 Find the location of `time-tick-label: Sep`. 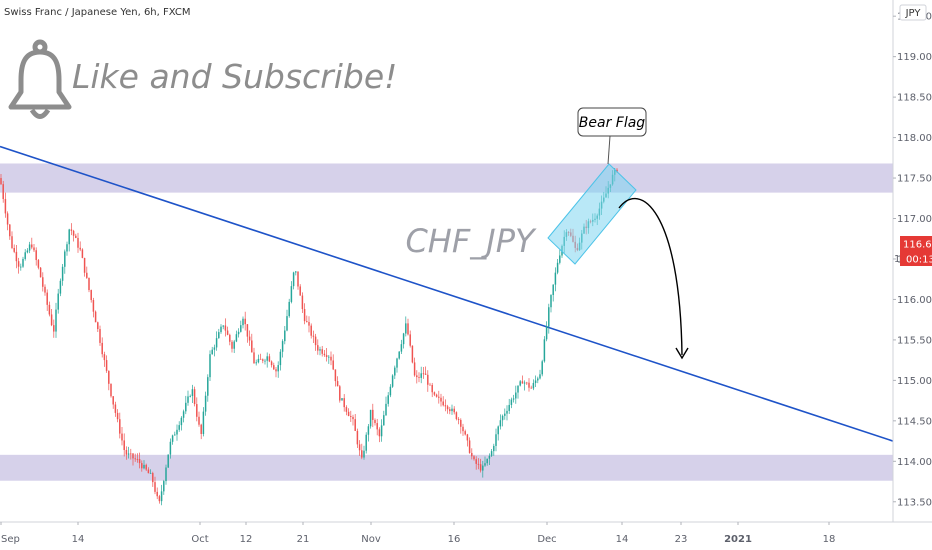

time-tick-label: Sep is located at coordinates (10, 539).